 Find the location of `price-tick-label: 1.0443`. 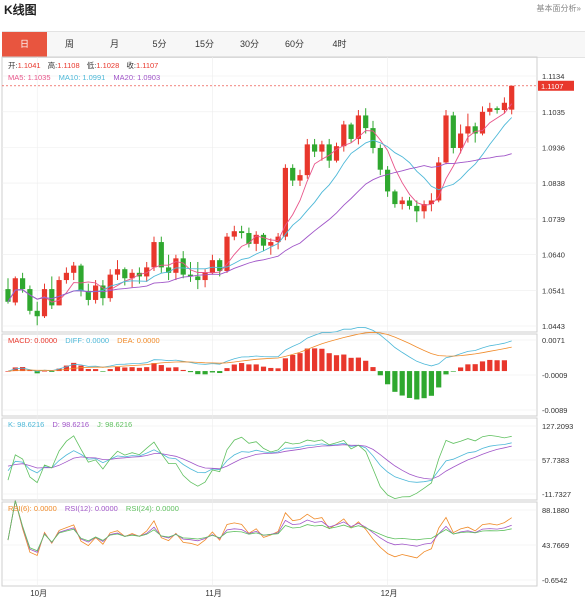

price-tick-label: 1.0443 is located at coordinates (553, 326).